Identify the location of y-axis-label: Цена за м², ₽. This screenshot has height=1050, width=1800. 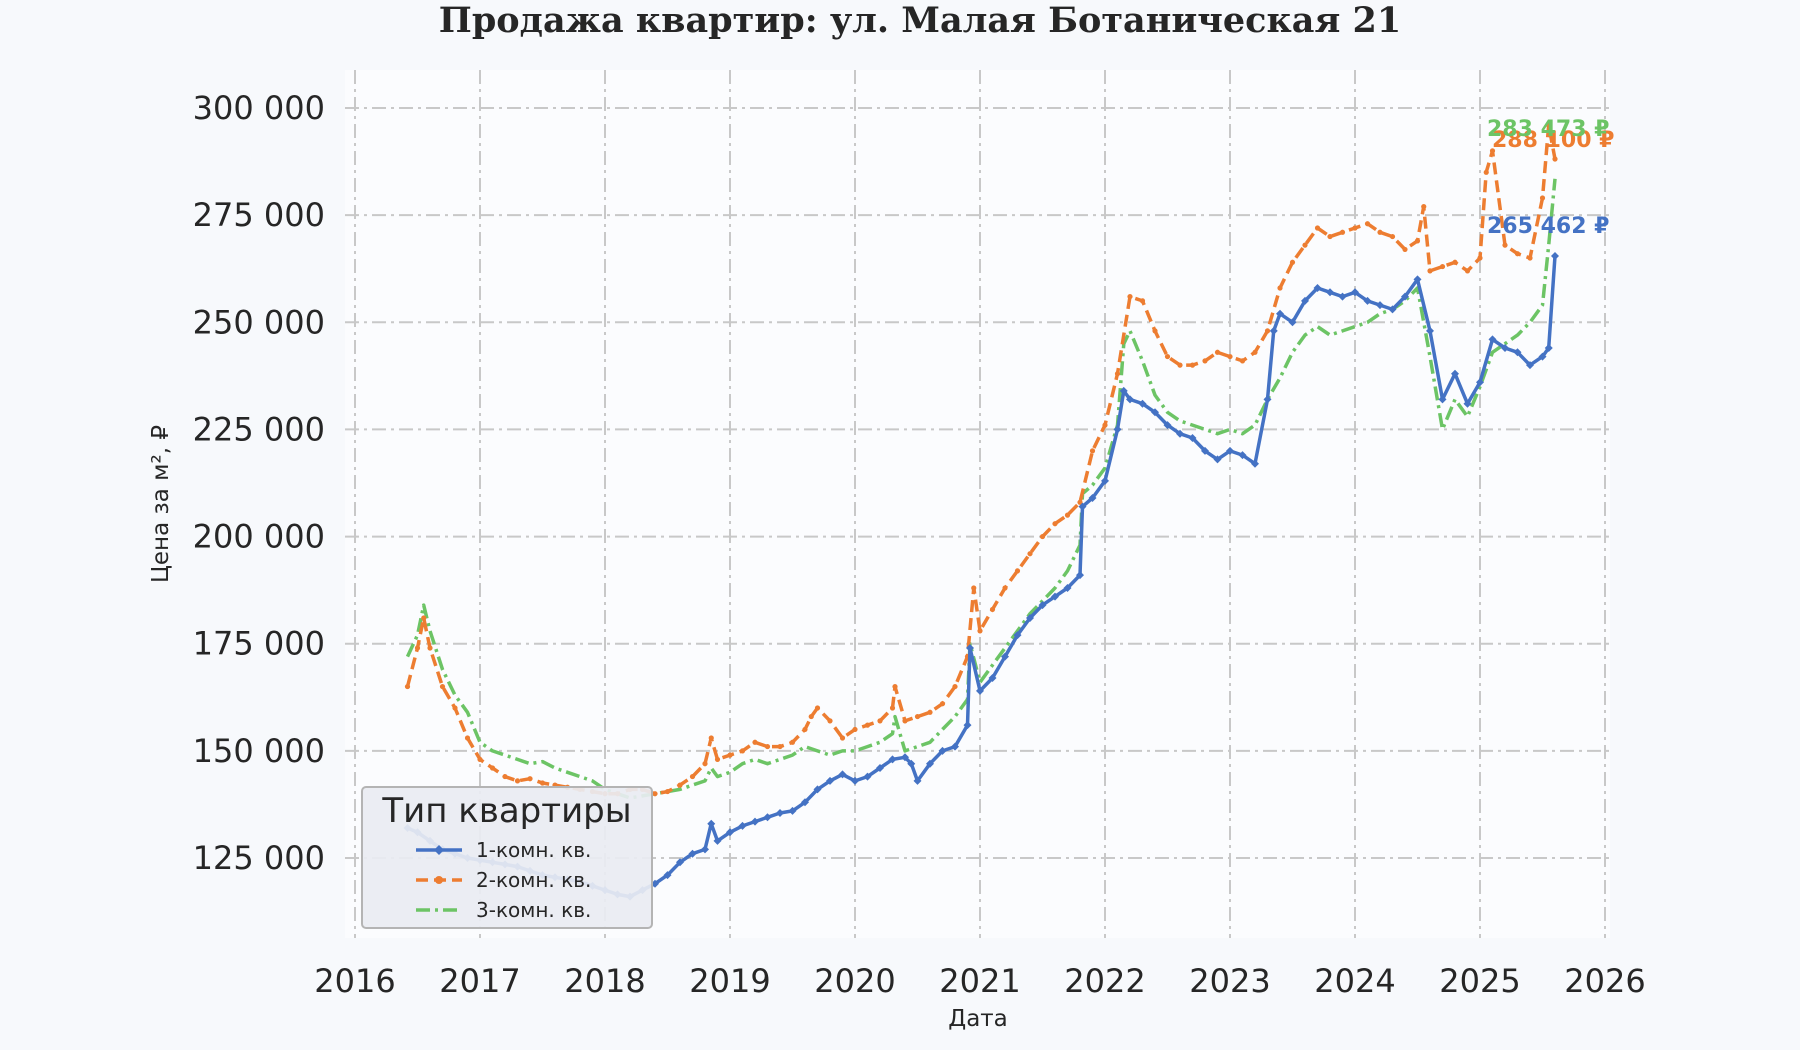
(161, 504).